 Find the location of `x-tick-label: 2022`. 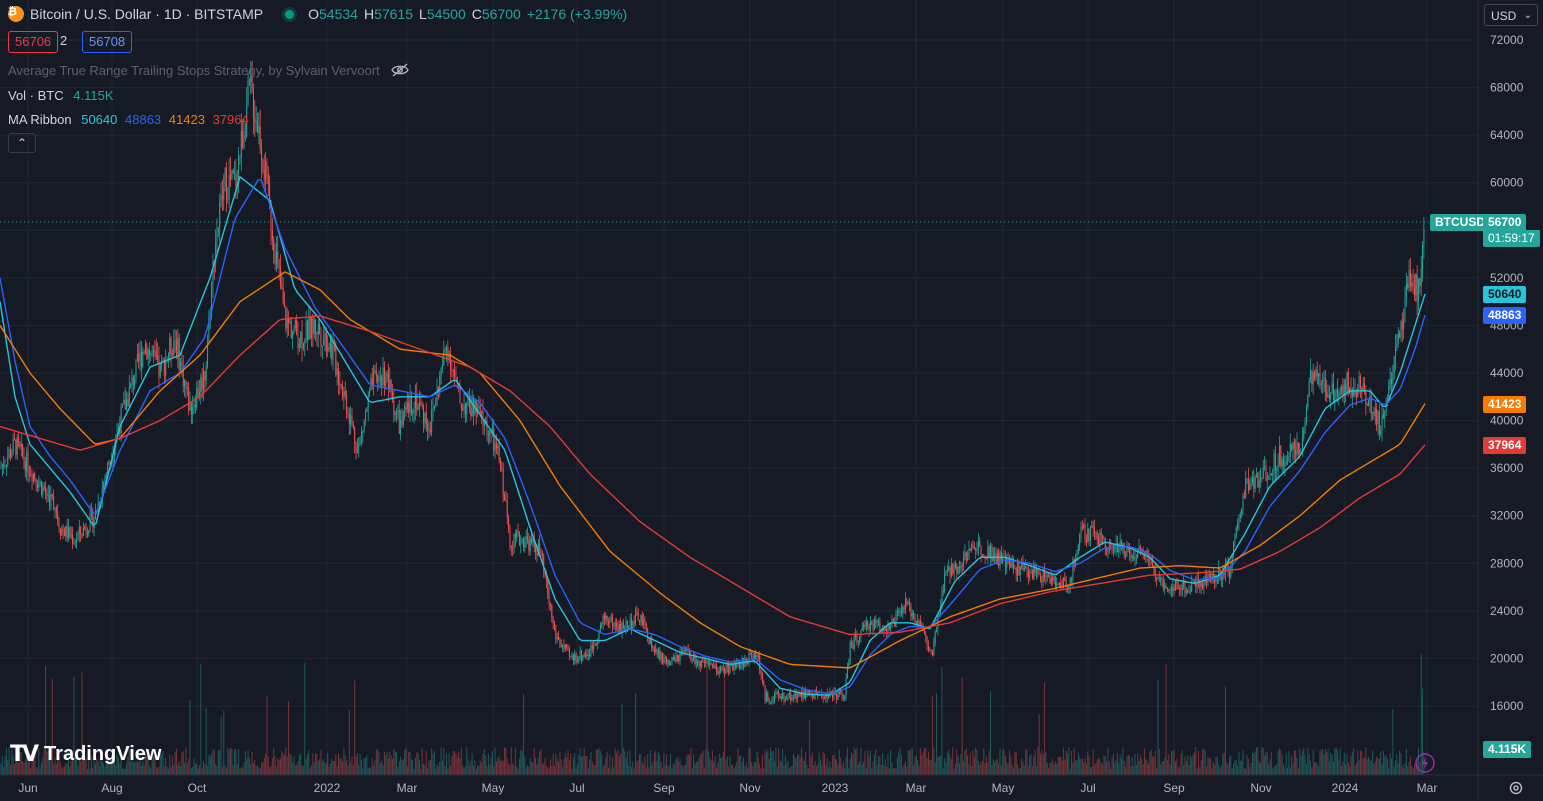

x-tick-label: 2022 is located at coordinates (327, 788).